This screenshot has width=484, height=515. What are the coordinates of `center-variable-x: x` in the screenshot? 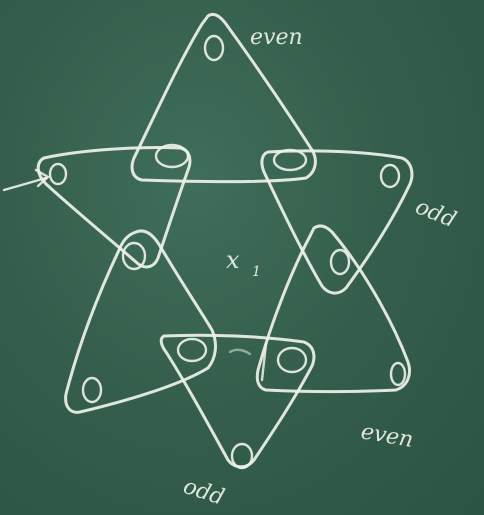 It's located at (233, 260).